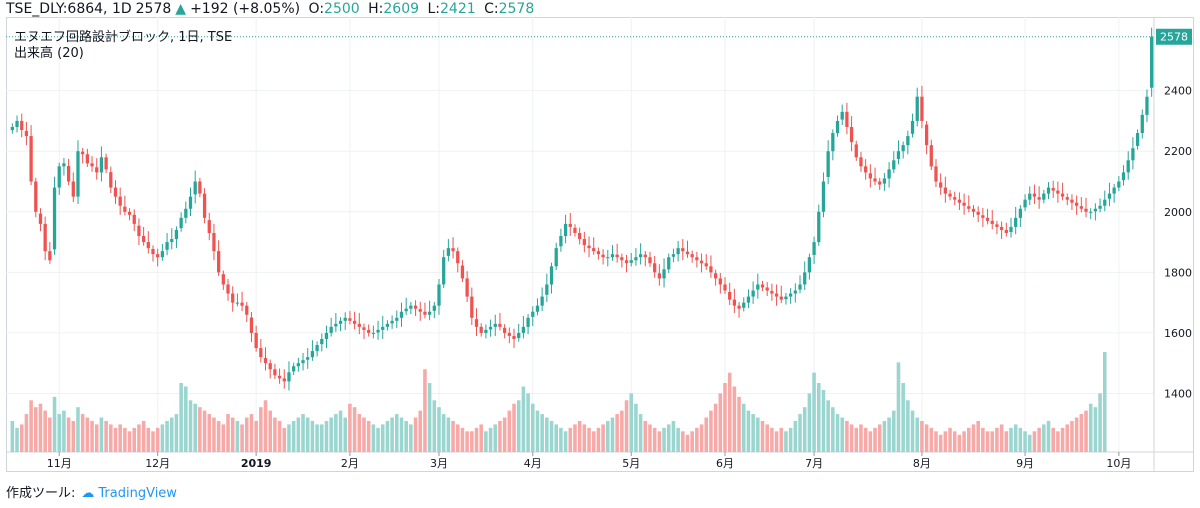  Describe the element at coordinates (88, 493) in the screenshot. I see `tradingview-logo-icon: ☁` at that location.